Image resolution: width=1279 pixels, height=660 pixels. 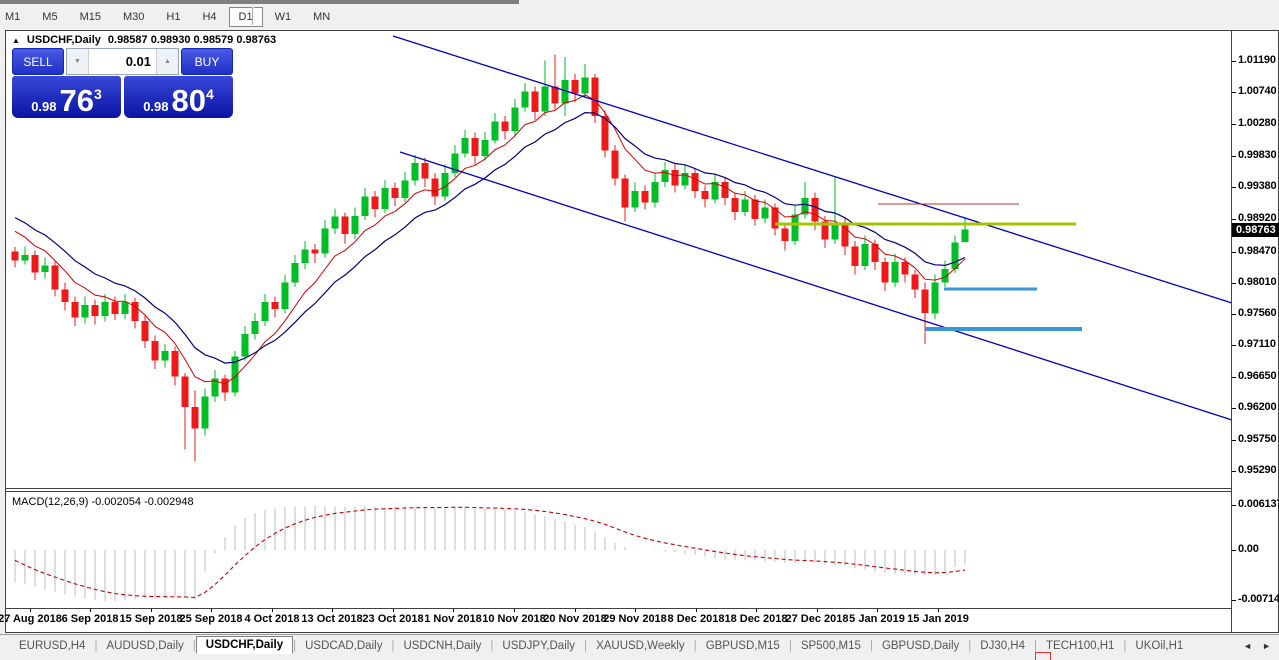 I want to click on chart-tab-usdchf-daily: USDCHF,Daily, so click(x=244, y=645).